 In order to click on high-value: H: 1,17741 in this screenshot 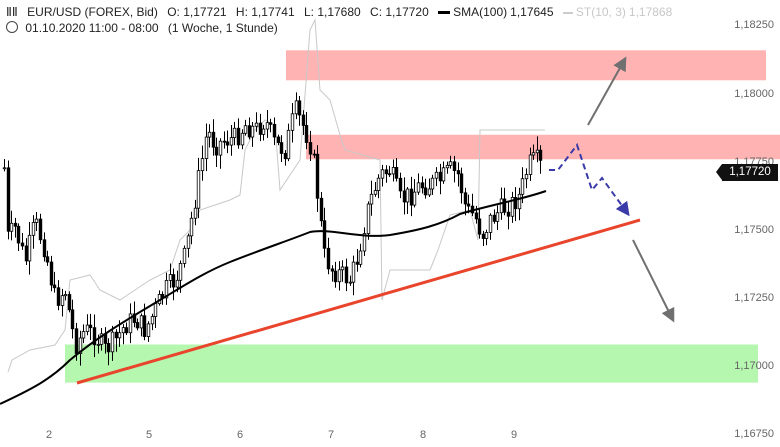, I will do `click(265, 12)`.